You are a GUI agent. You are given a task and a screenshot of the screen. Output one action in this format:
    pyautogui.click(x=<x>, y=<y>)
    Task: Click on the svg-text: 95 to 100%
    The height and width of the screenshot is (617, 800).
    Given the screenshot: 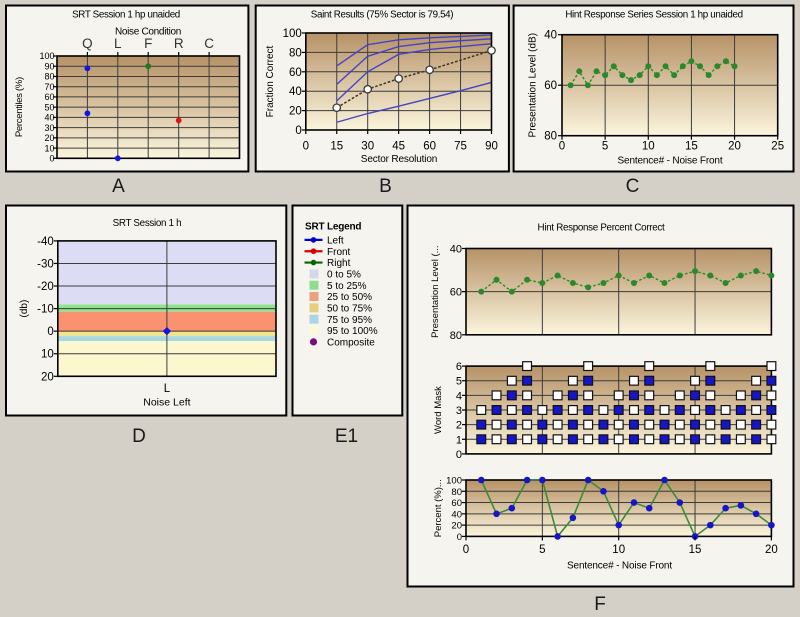 What is the action you would take?
    pyautogui.click(x=352, y=331)
    